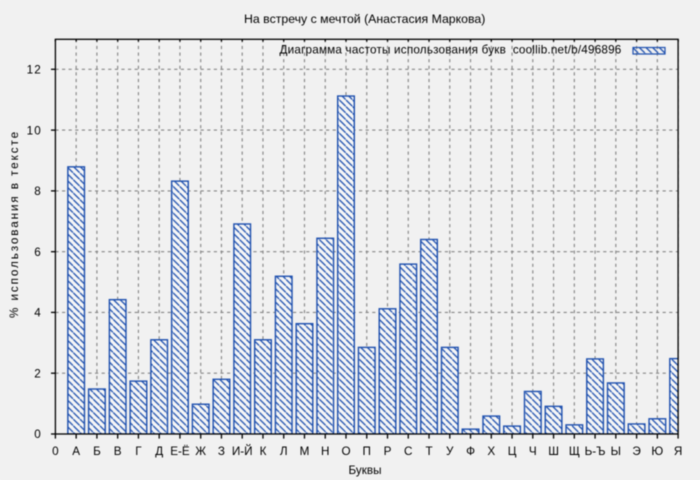 The height and width of the screenshot is (480, 700). What do you see at coordinates (574, 451) in the screenshot?
I see `svg-text: Щ` at bounding box center [574, 451].